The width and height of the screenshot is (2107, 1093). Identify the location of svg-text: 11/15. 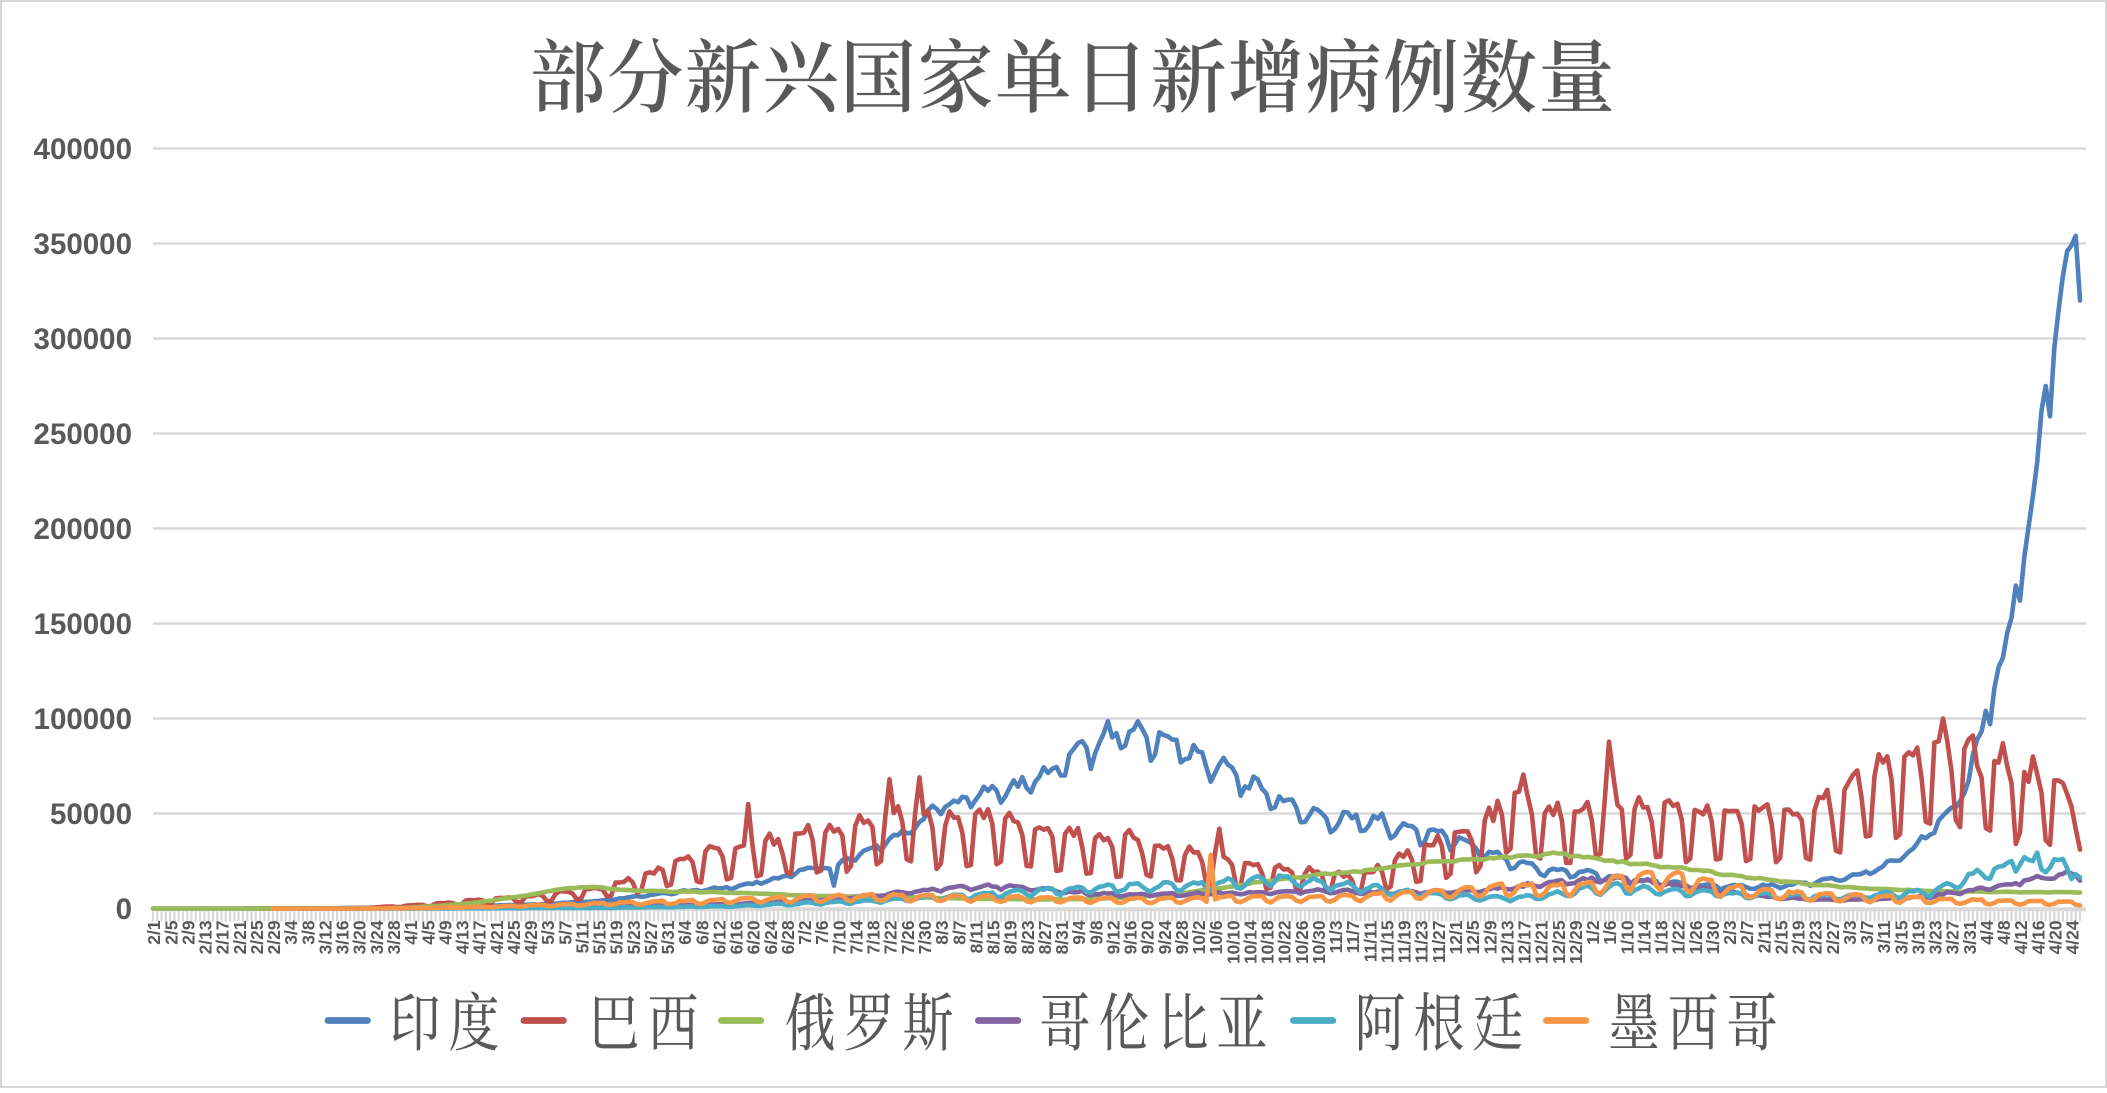
(1388, 941).